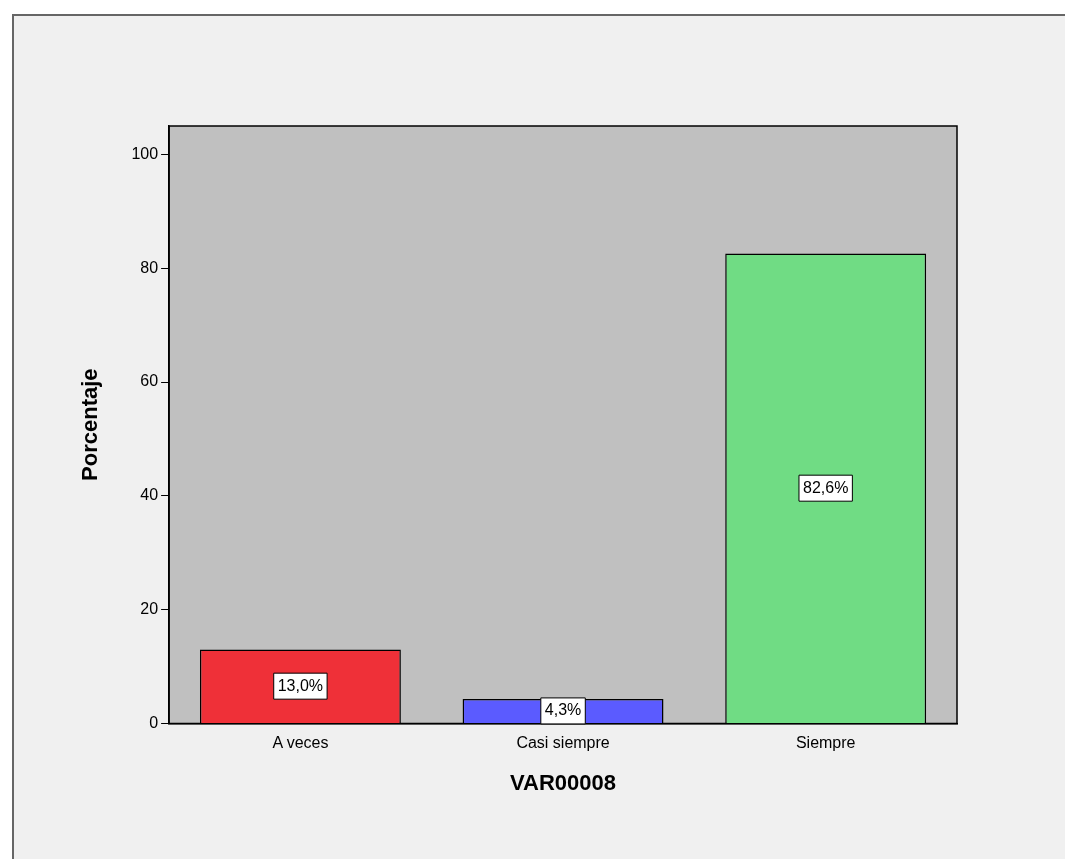  What do you see at coordinates (90, 424) in the screenshot?
I see `y-axis-title: Porcentaje` at bounding box center [90, 424].